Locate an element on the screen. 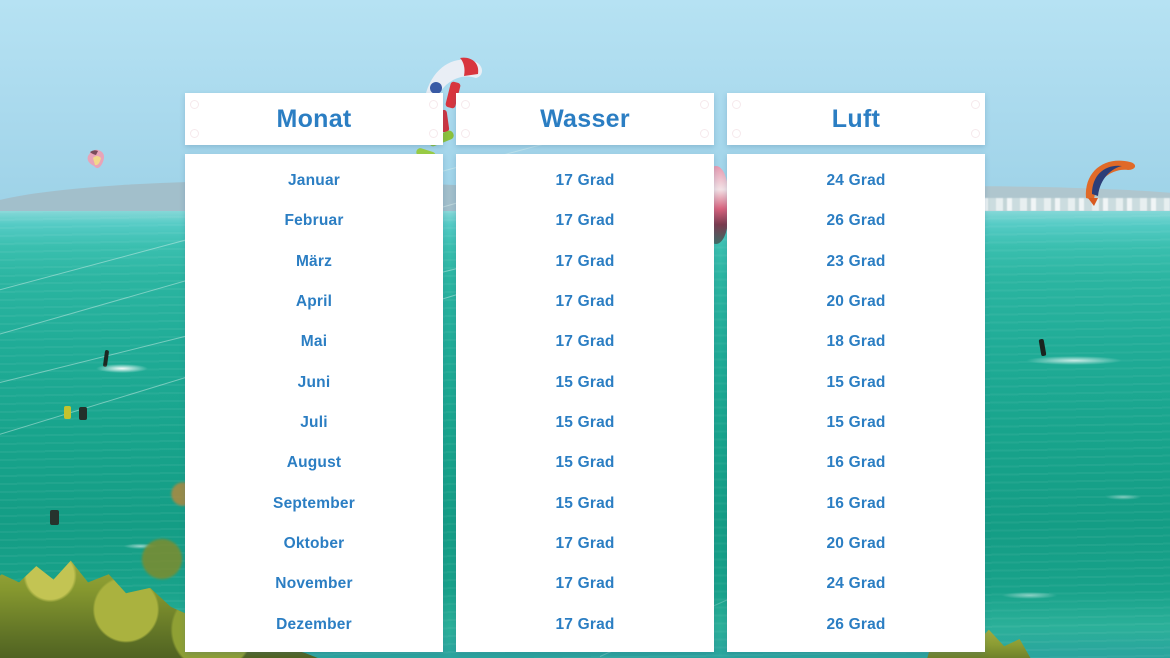 The height and width of the screenshot is (658, 1170). table-cell: 18 Grad is located at coordinates (856, 342).